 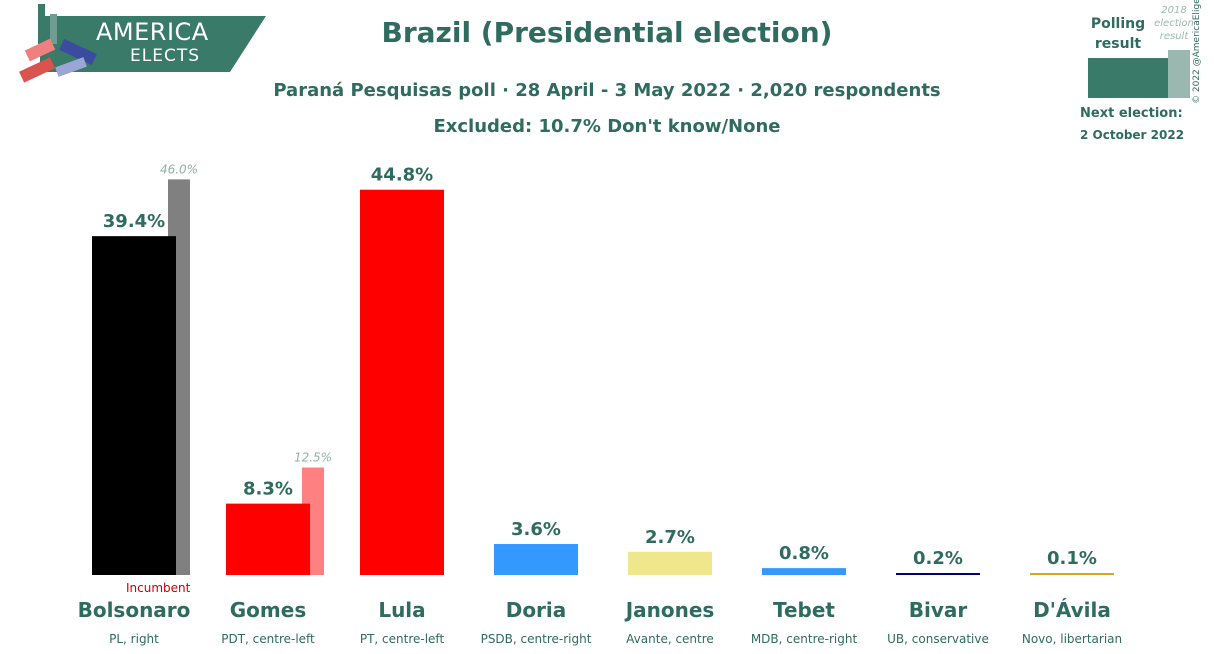 I want to click on value-label-bolsonaro: 39.4%, so click(x=134, y=221).